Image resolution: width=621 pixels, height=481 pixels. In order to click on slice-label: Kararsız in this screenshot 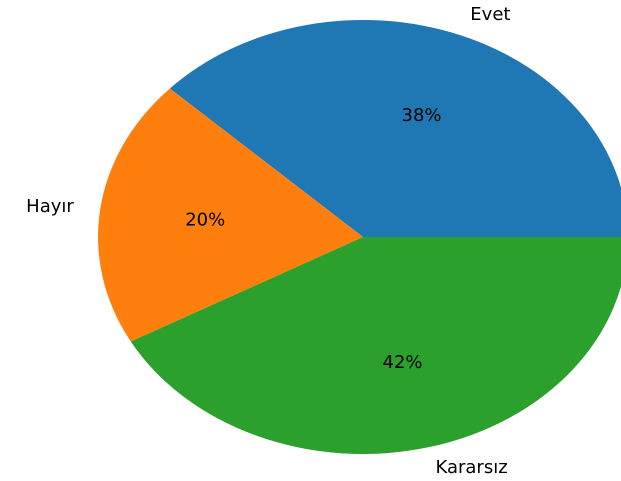, I will do `click(471, 467)`.